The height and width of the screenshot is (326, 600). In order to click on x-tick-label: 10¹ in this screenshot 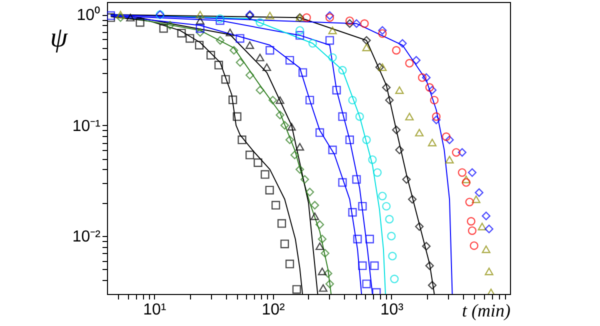, I will do `click(154, 310)`.